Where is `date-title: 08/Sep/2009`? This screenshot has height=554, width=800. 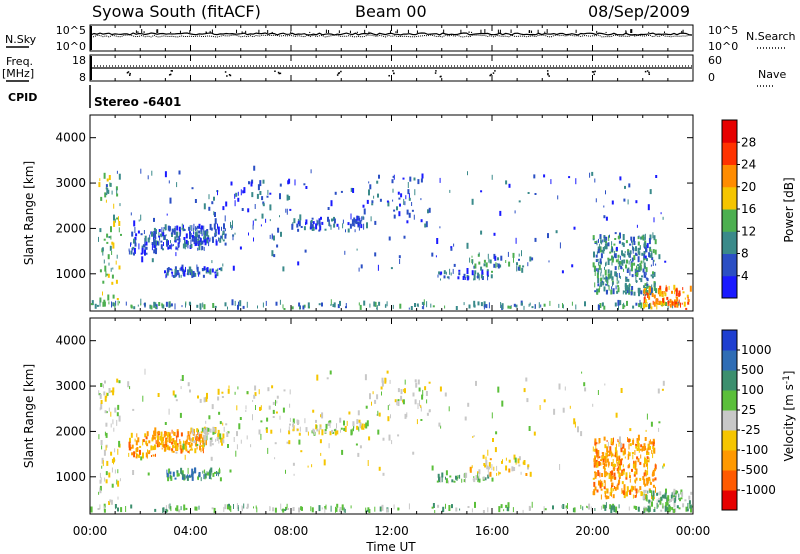 date-title: 08/Sep/2009 is located at coordinates (639, 11).